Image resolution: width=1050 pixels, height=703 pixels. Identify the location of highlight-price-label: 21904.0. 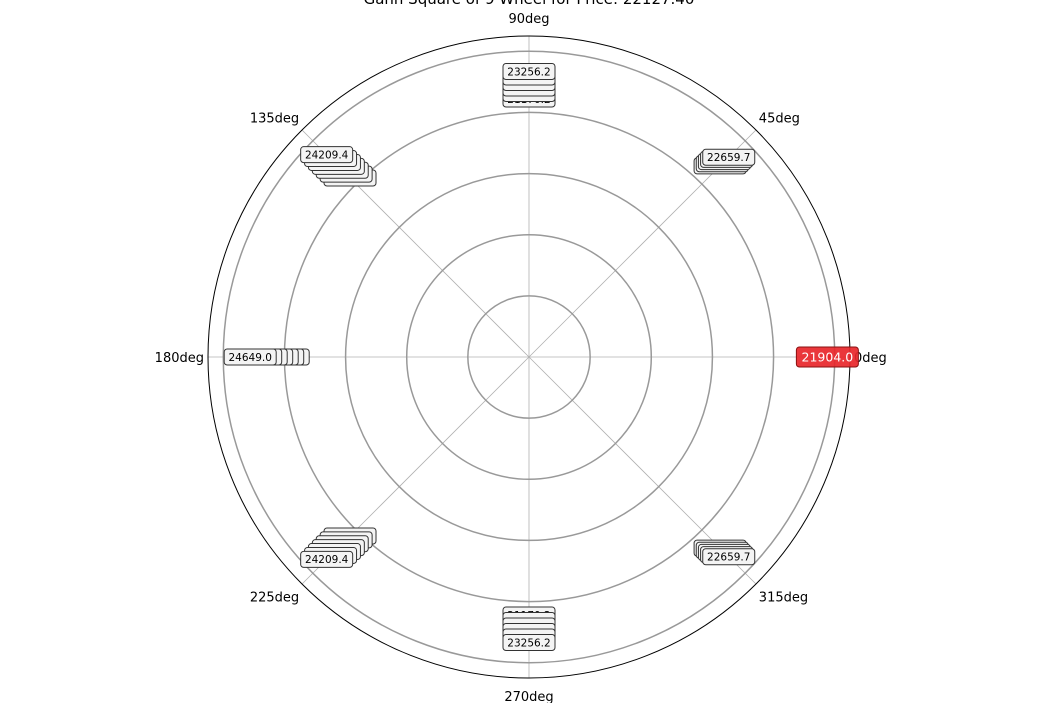
(828, 357).